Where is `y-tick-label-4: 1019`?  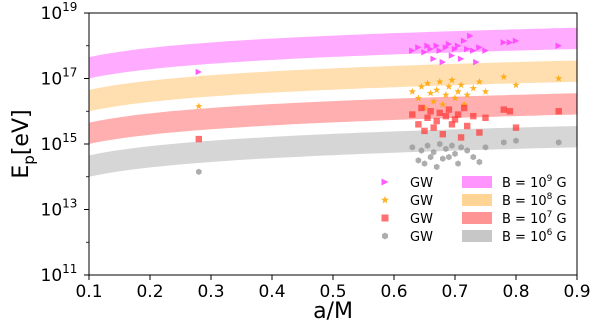
y-tick-label-4: 1019 is located at coordinates (59, 12).